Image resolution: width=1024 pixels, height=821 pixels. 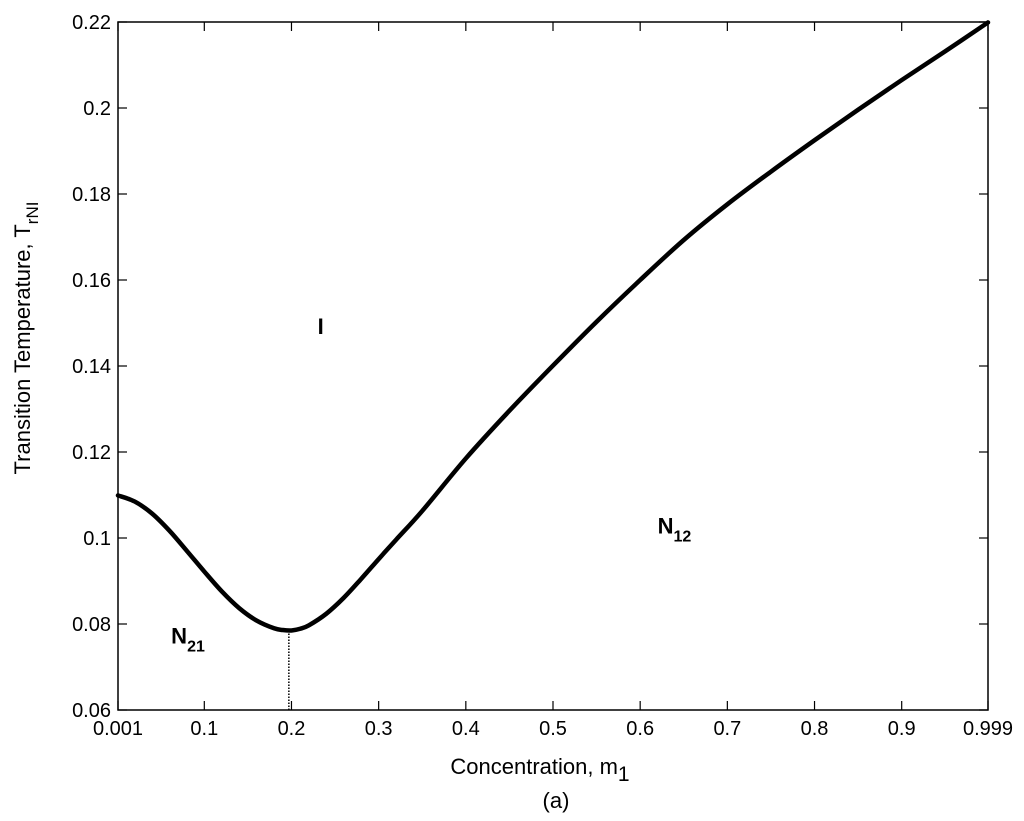 What do you see at coordinates (91, 453) in the screenshot?
I see `y-tick-label: 0.12` at bounding box center [91, 453].